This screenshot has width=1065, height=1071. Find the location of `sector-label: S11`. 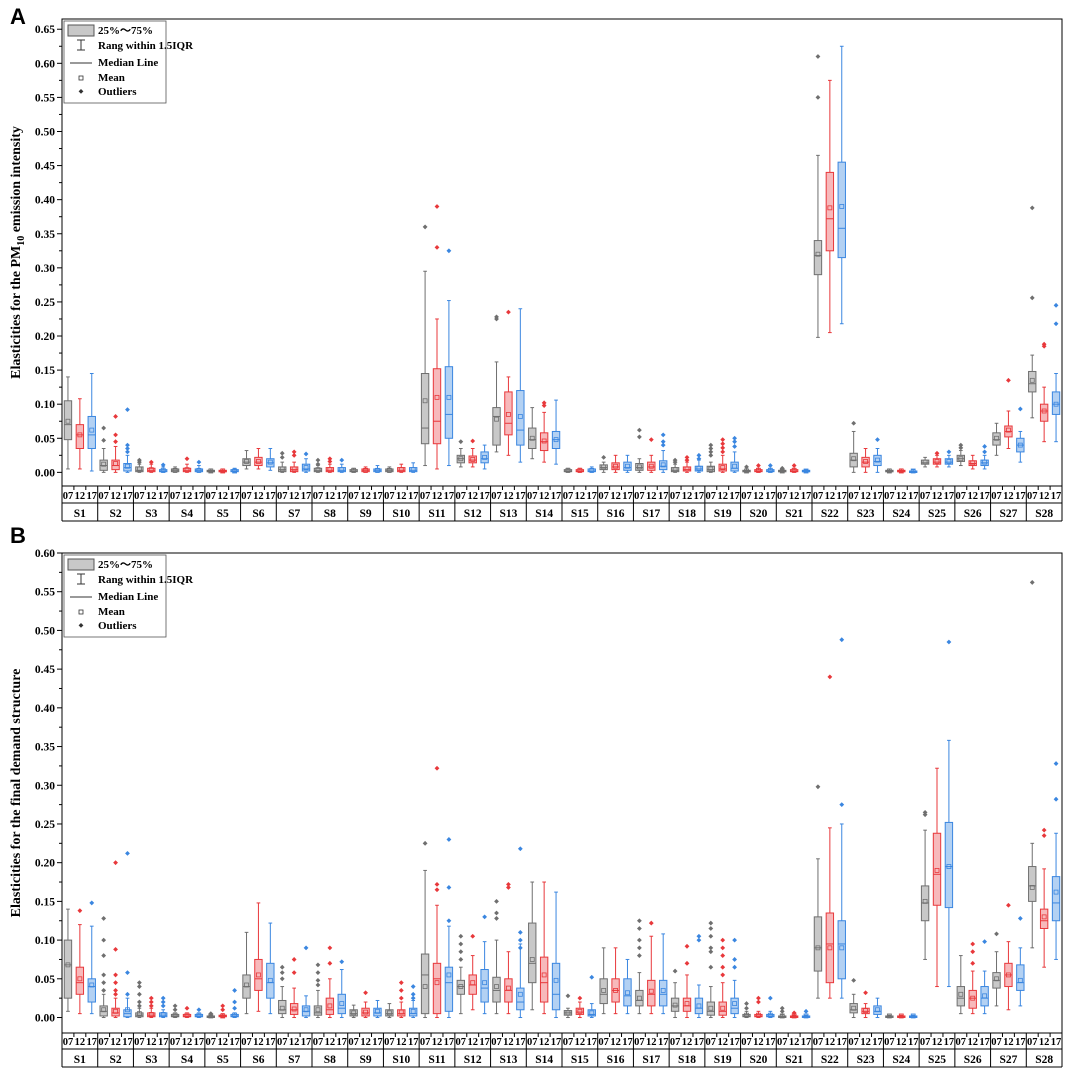

sector-label: S11 is located at coordinates (437, 514).